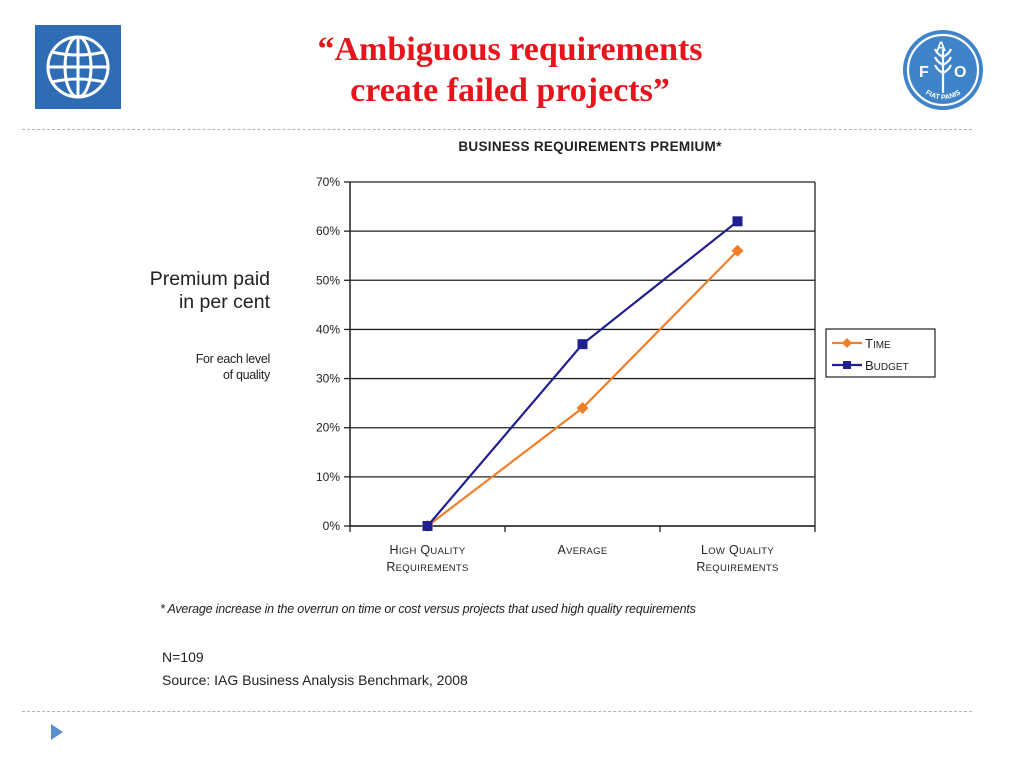 The image size is (1024, 768). What do you see at coordinates (878, 343) in the screenshot?
I see `legend-label: TIME` at bounding box center [878, 343].